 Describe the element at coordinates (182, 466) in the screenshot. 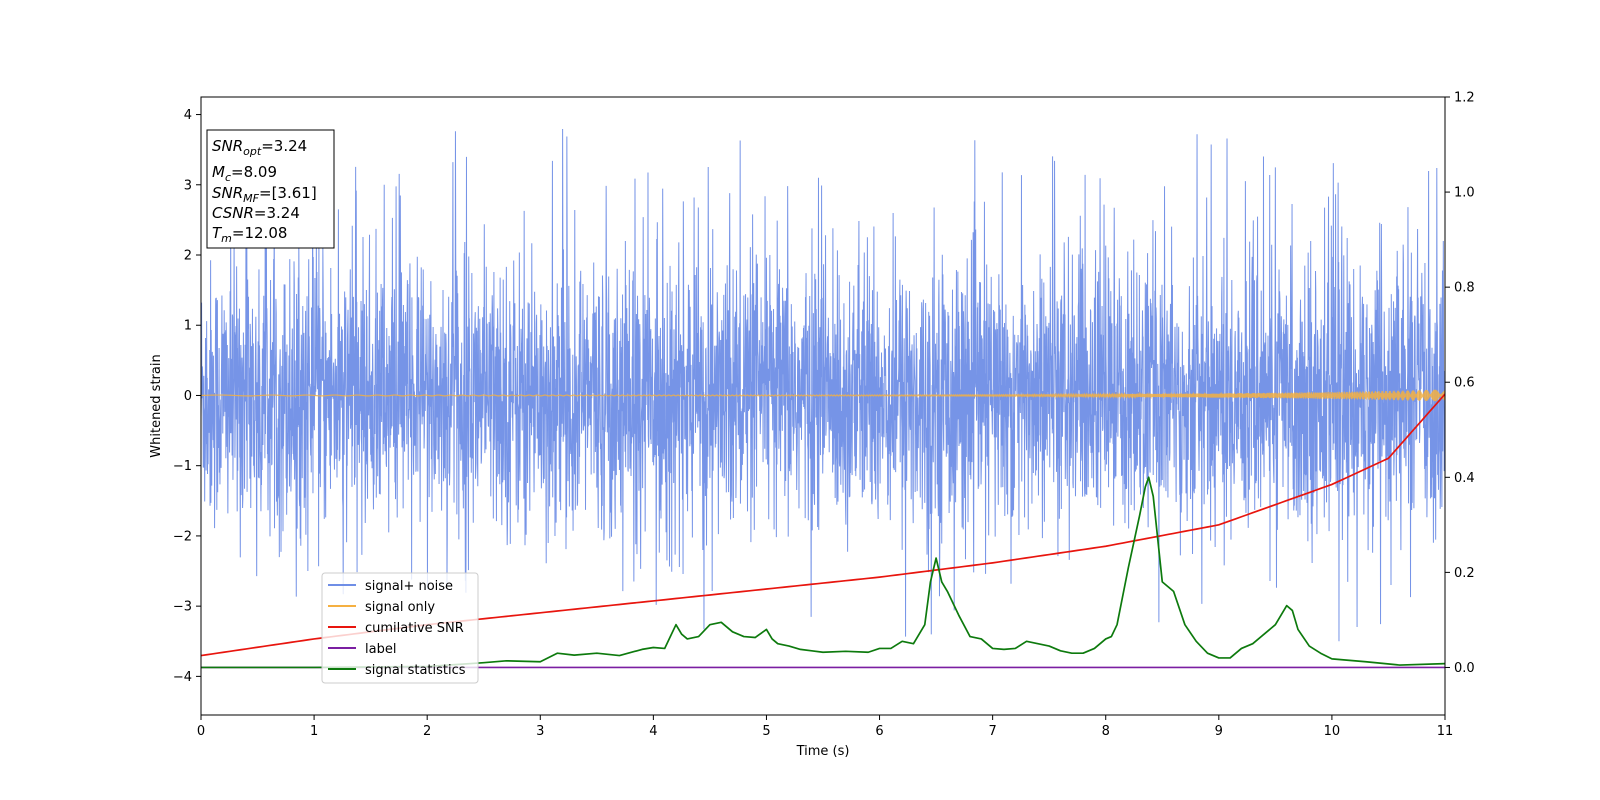

I see `y-left-tick-label: −1` at that location.